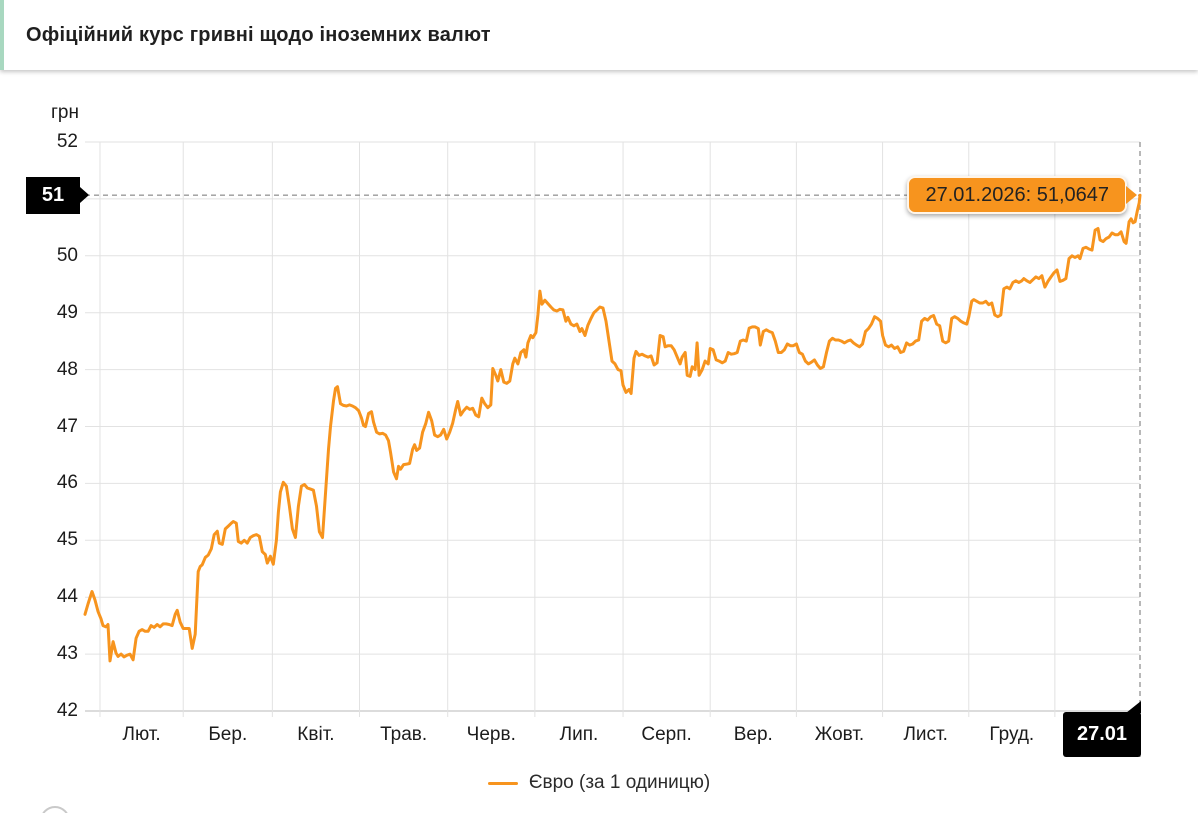  I want to click on x-axis-tick-label: Серп., so click(666, 734).